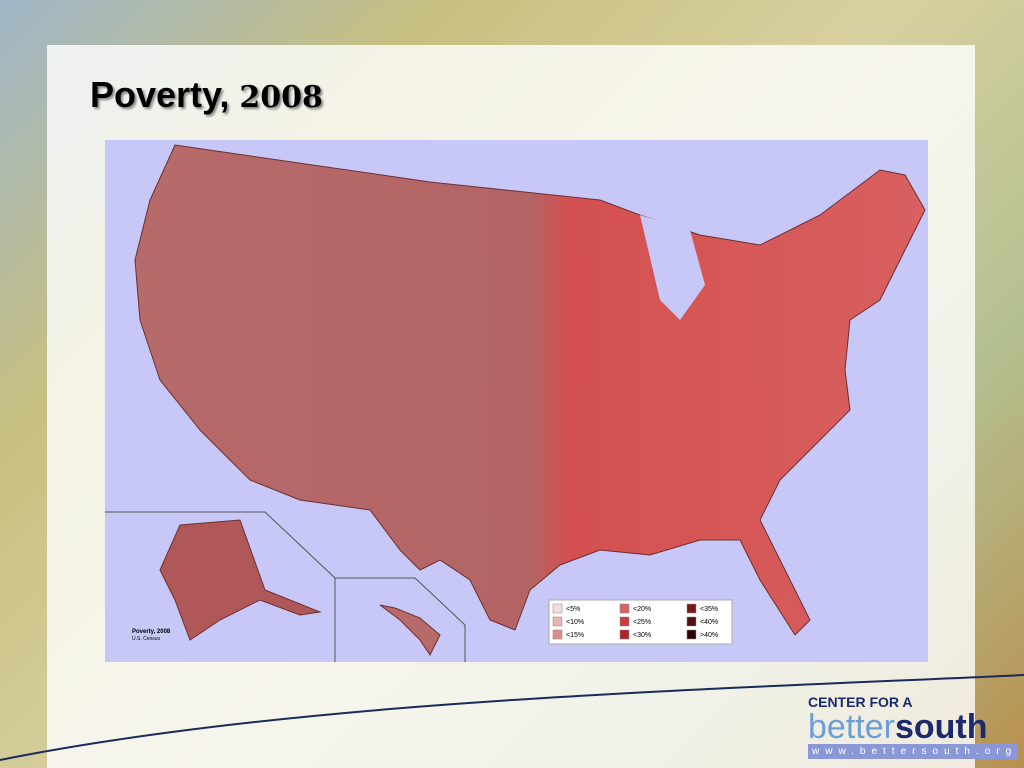 This screenshot has width=1024, height=768. Describe the element at coordinates (941, 727) in the screenshot. I see `logo-south: south` at that location.